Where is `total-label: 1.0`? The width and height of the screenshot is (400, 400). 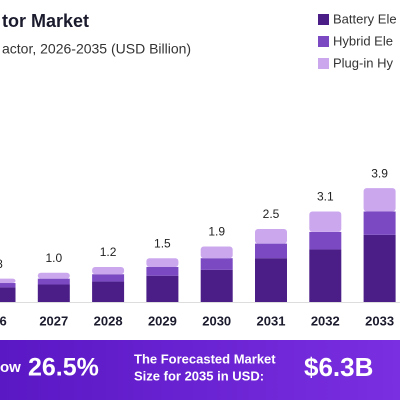 total-label: 1.0 is located at coordinates (53, 258).